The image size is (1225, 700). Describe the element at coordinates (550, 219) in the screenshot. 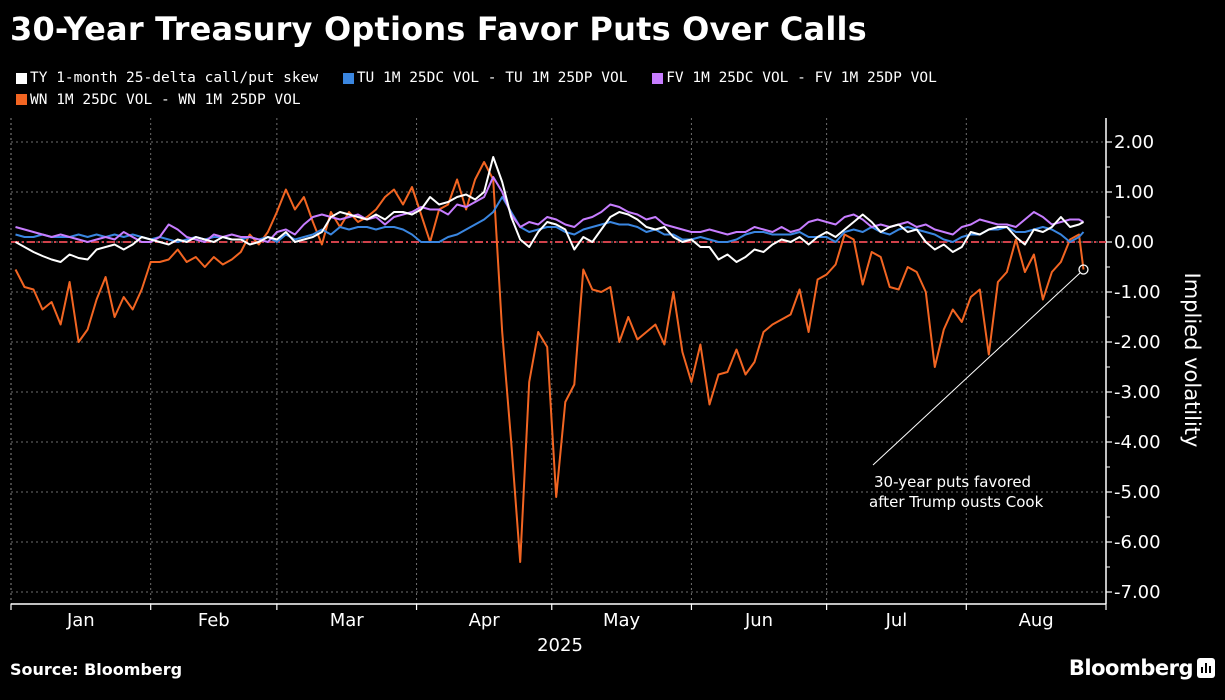

I see `series-line-tu` at that location.